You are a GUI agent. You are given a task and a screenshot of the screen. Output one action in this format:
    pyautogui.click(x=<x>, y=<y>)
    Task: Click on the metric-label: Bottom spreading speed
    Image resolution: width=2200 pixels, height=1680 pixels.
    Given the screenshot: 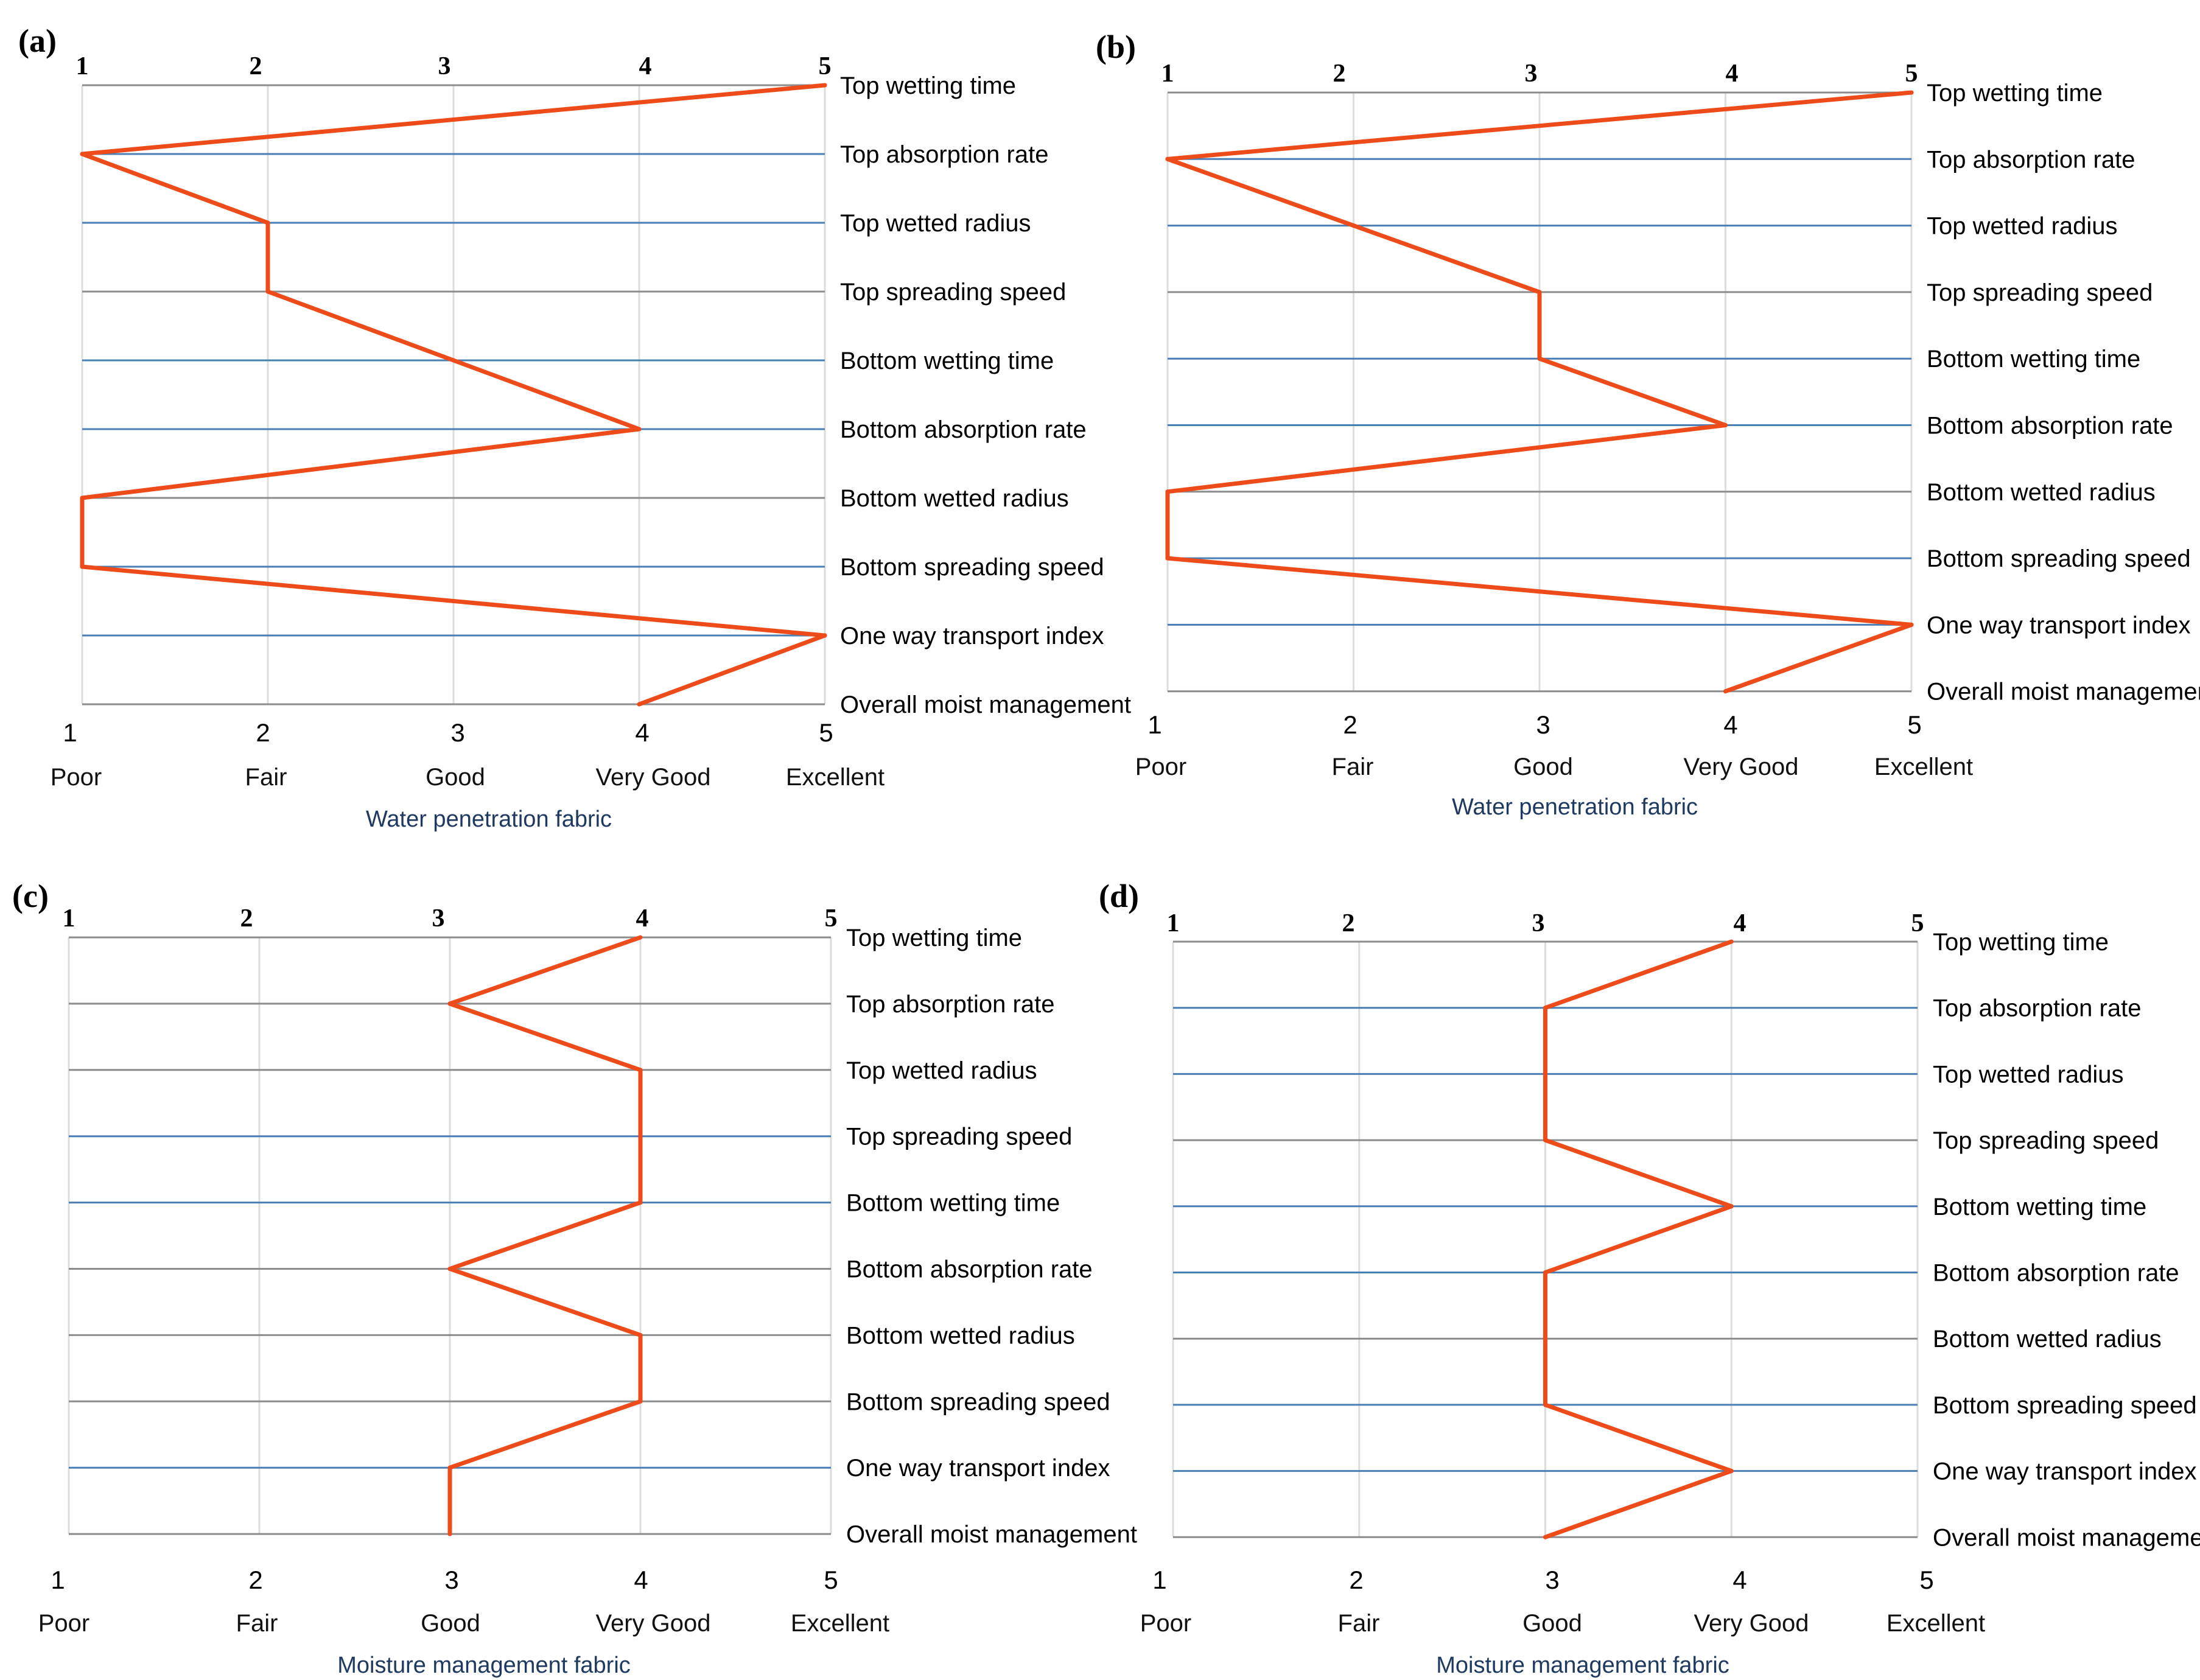 What is the action you would take?
    pyautogui.click(x=2065, y=1405)
    